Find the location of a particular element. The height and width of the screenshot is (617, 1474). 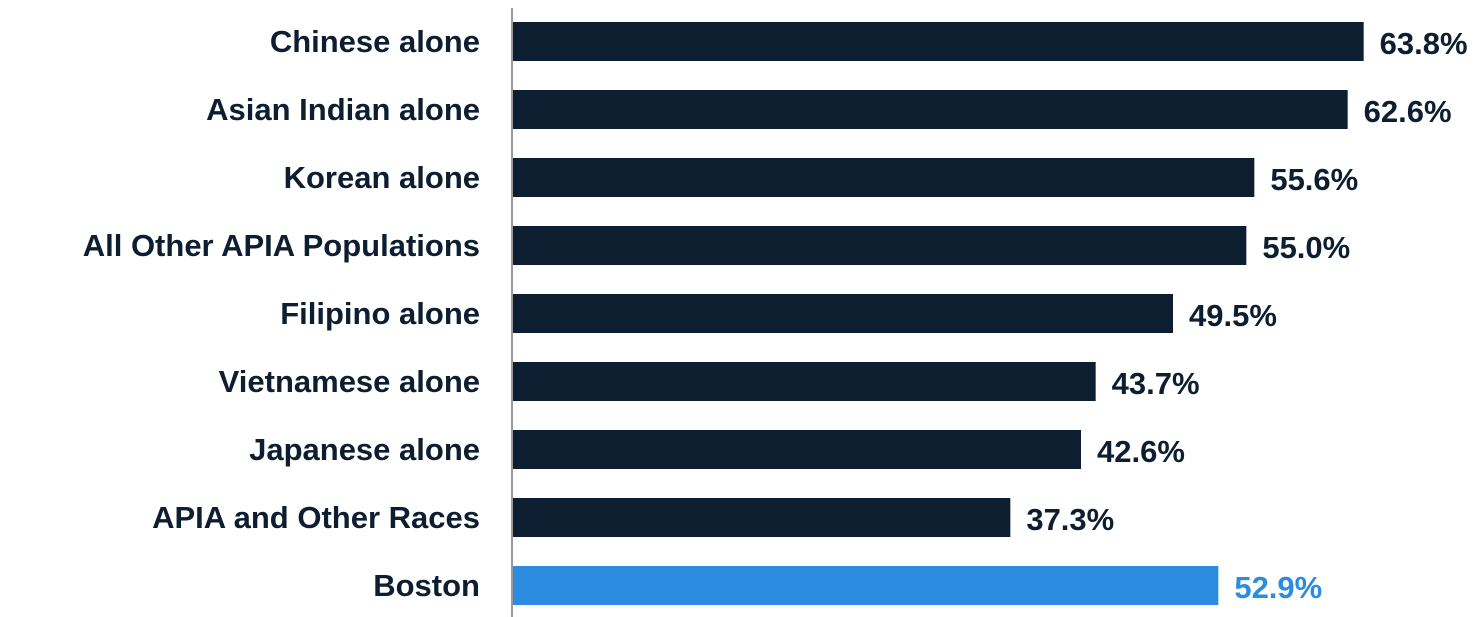

bar-apia-and-other-races is located at coordinates (762, 517).